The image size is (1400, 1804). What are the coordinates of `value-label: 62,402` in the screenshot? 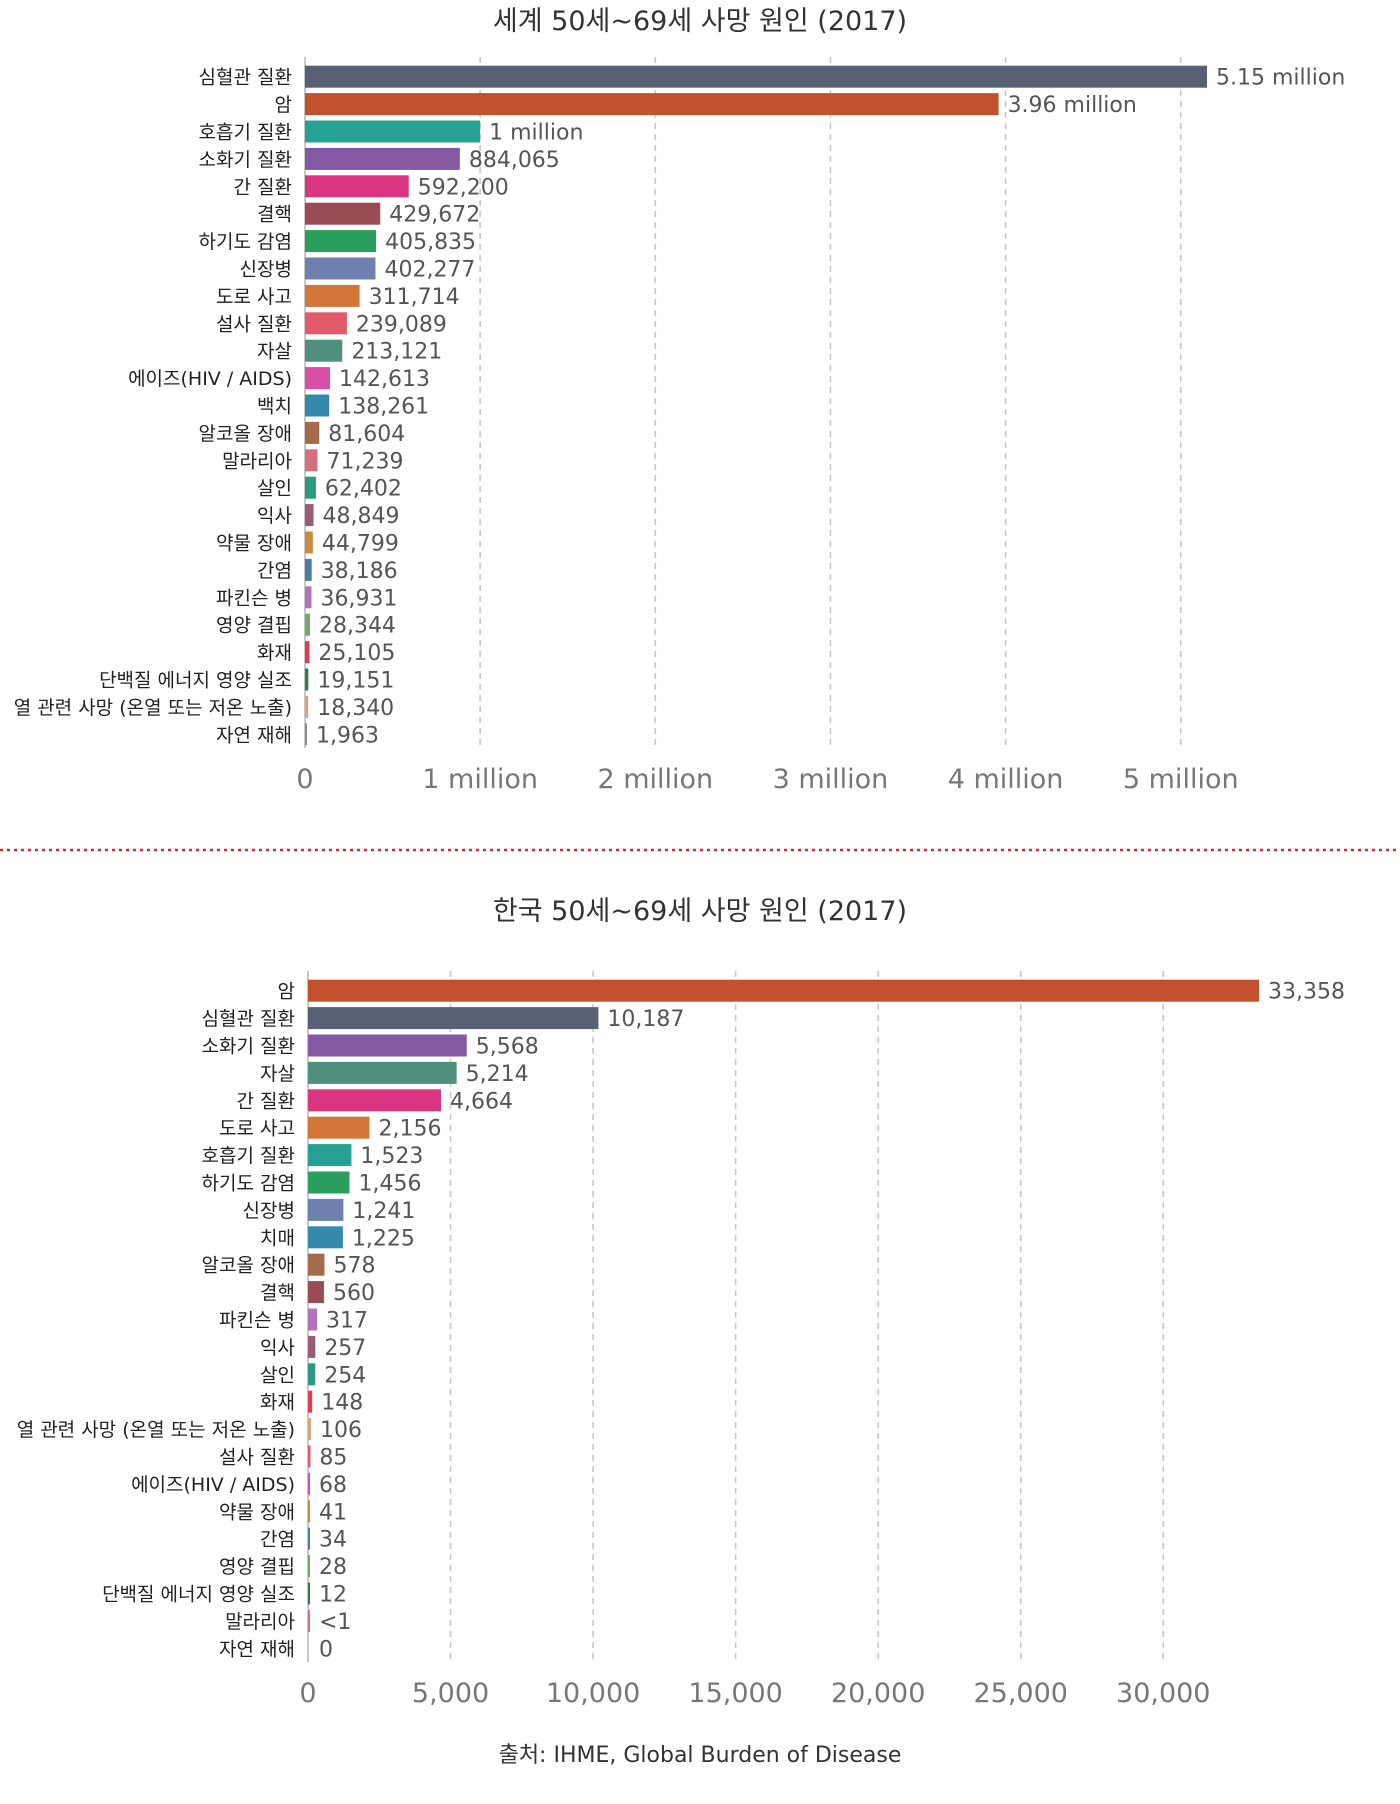 It's located at (363, 489).